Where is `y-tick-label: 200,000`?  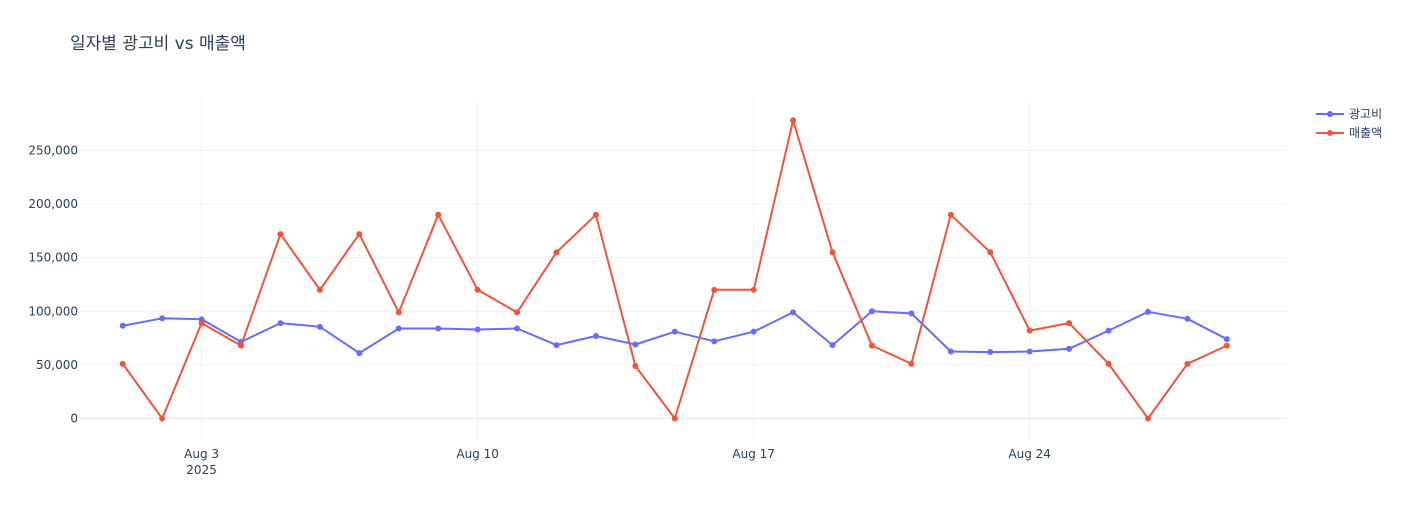
y-tick-label: 200,000 is located at coordinates (53, 204).